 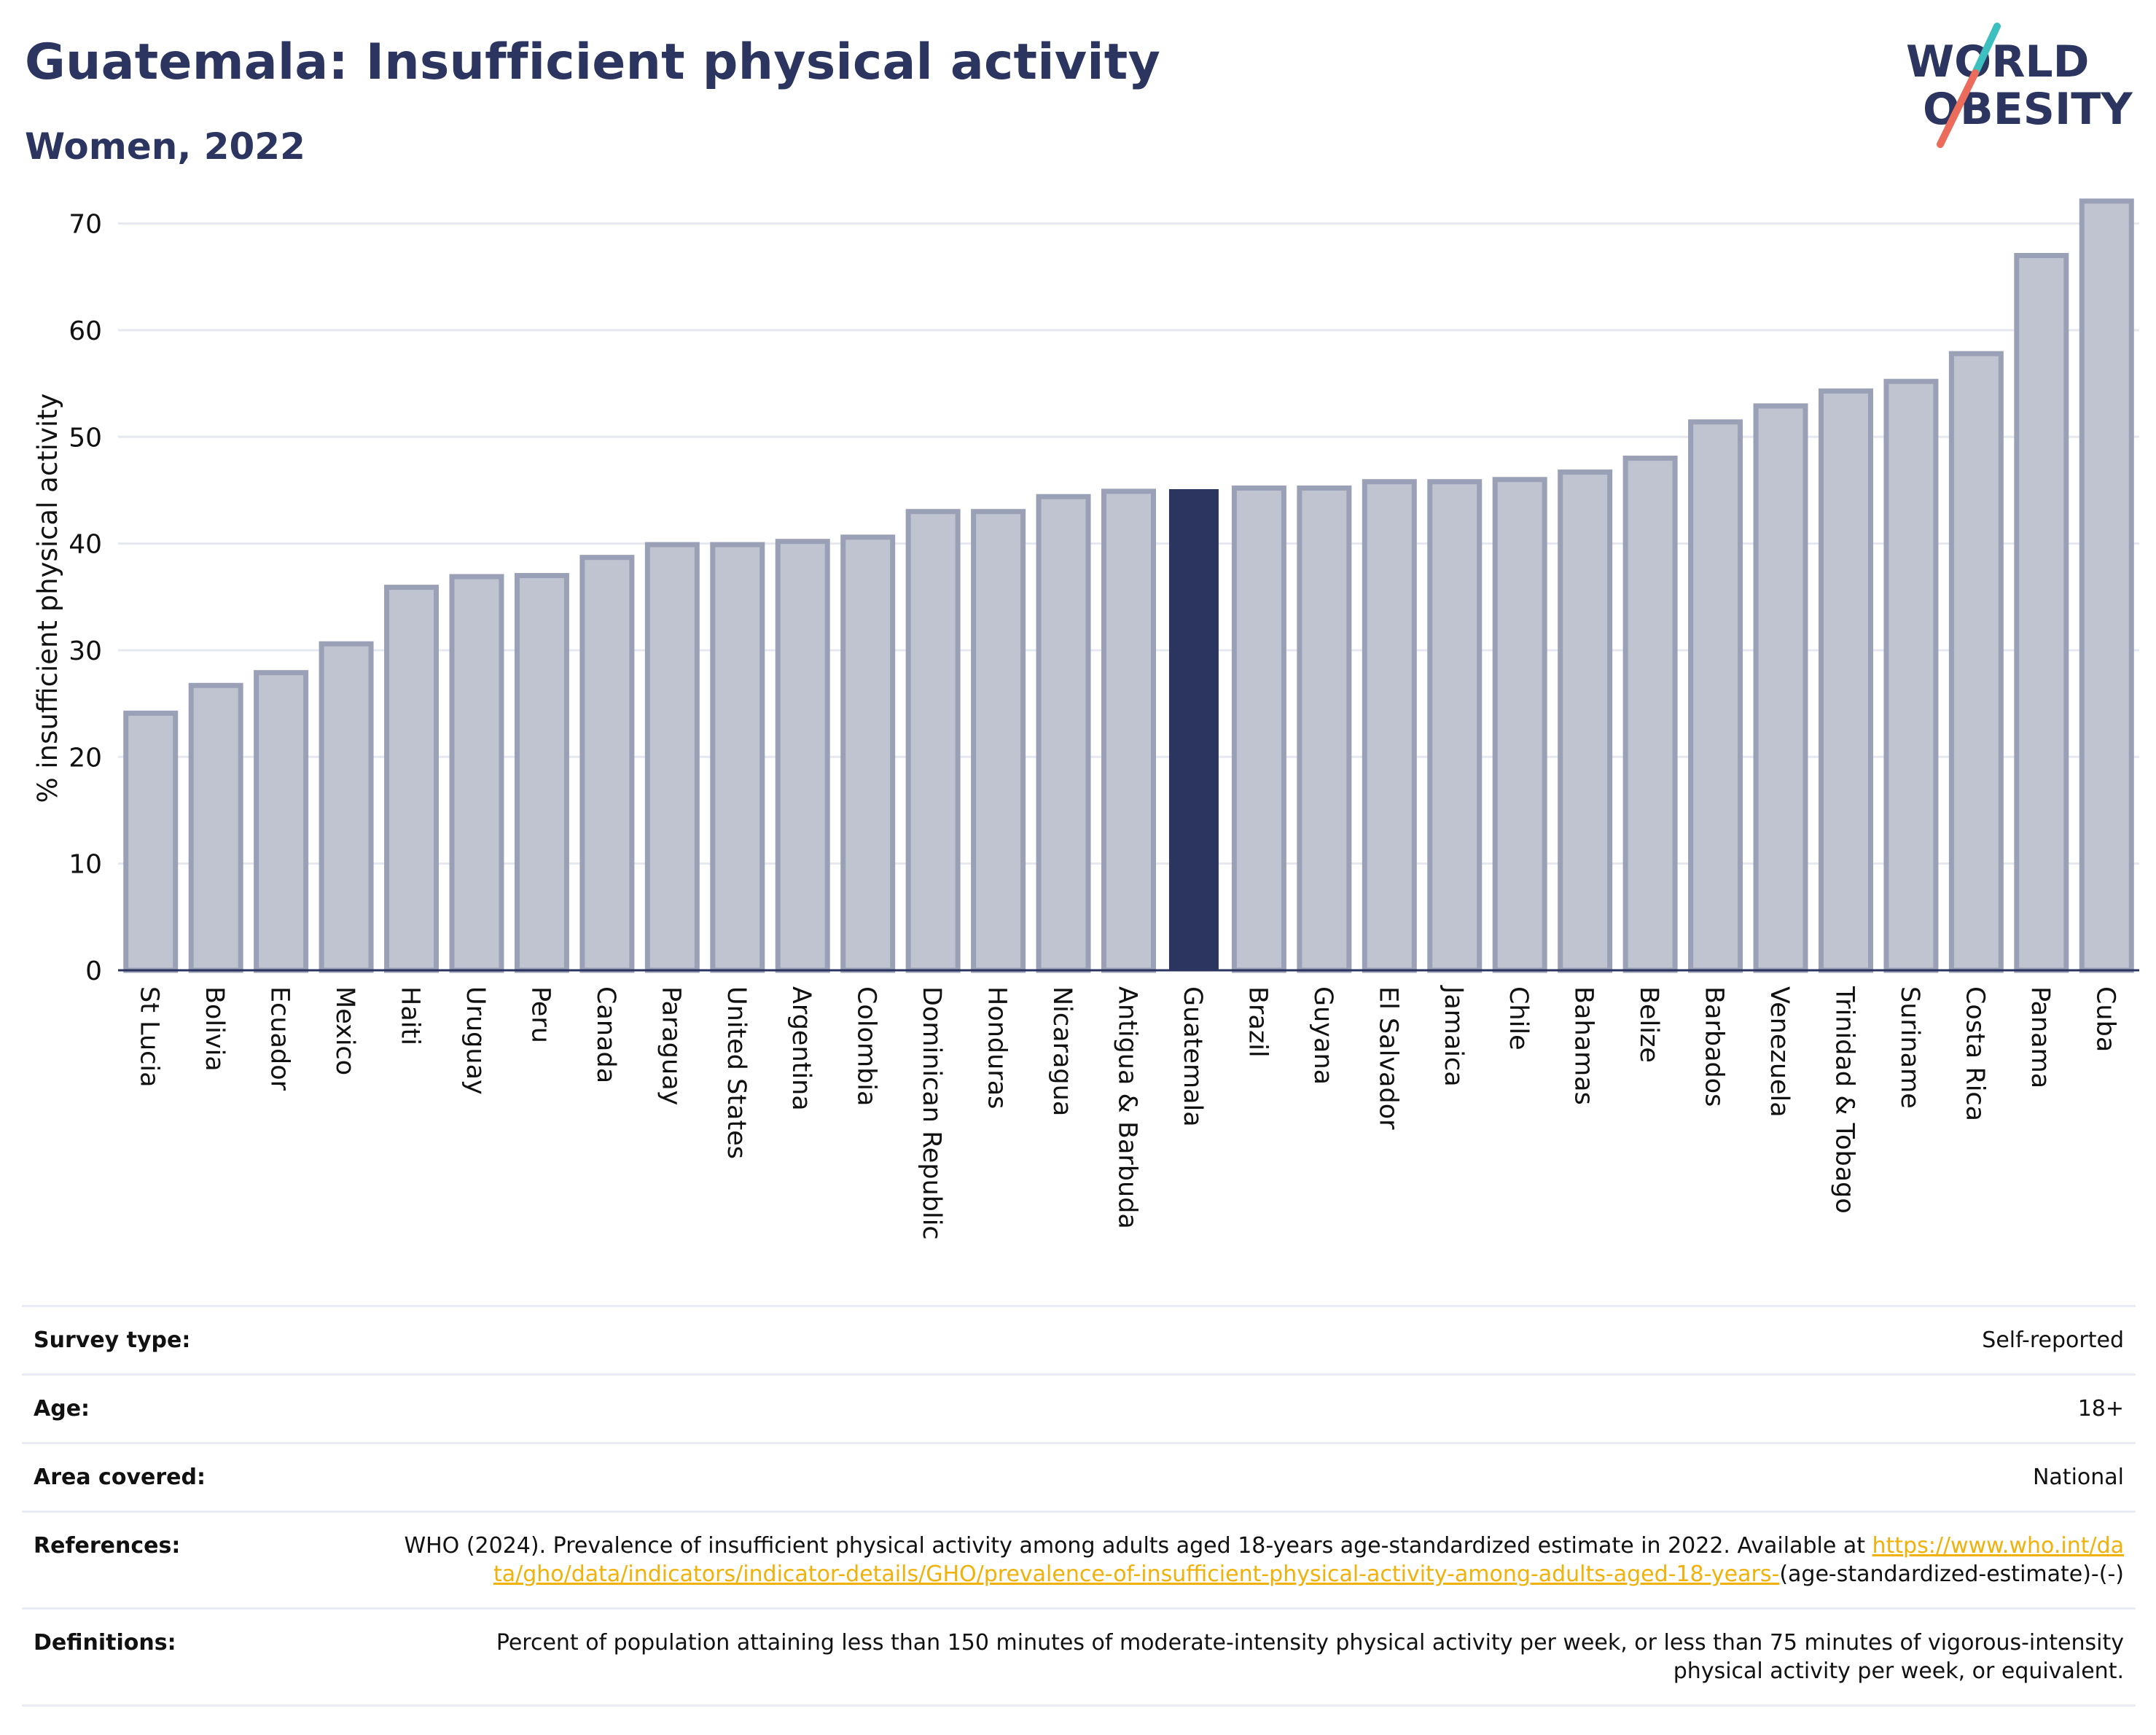 I want to click on page-subtitle: Women, 2022, so click(x=165, y=146).